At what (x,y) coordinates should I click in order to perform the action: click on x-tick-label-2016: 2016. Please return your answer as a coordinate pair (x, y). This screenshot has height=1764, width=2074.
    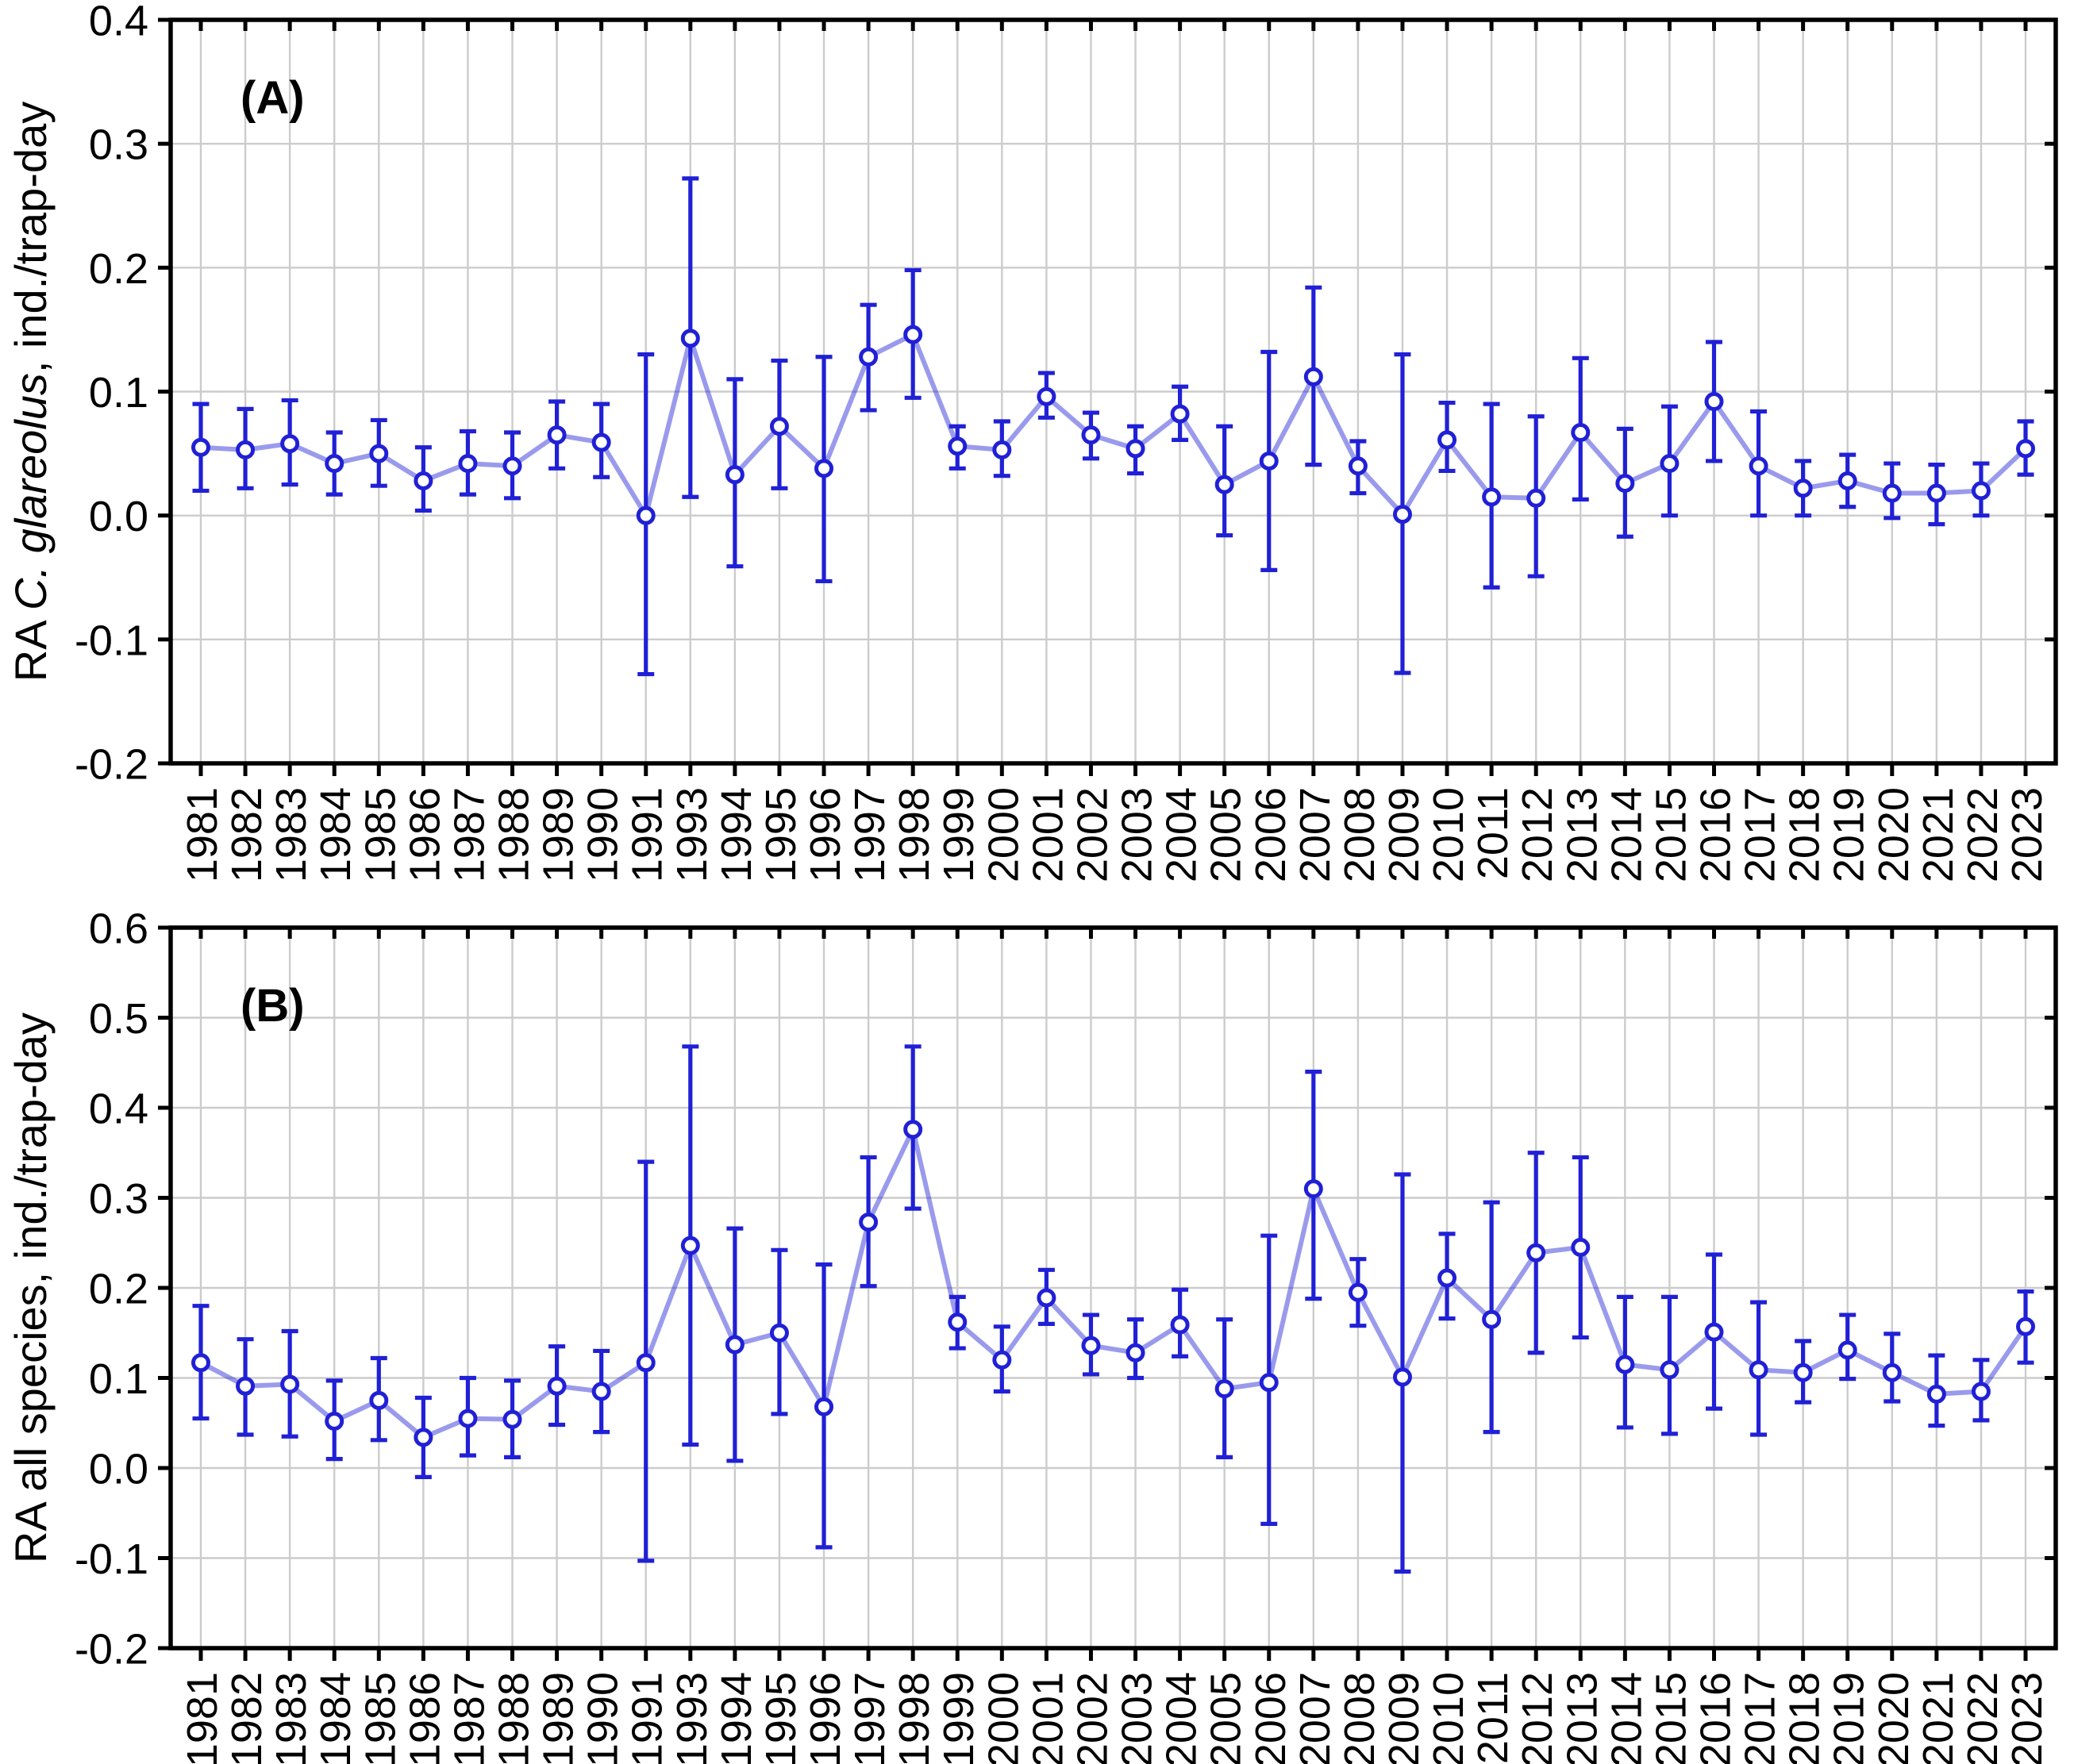
    Looking at the image, I should click on (1715, 834).